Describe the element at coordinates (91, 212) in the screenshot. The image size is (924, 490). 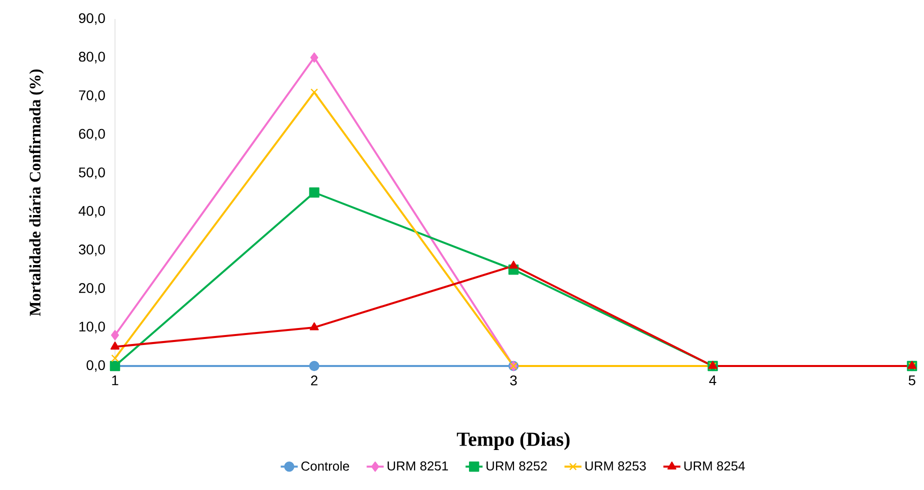
I see `y-tick-label: 40,0` at that location.